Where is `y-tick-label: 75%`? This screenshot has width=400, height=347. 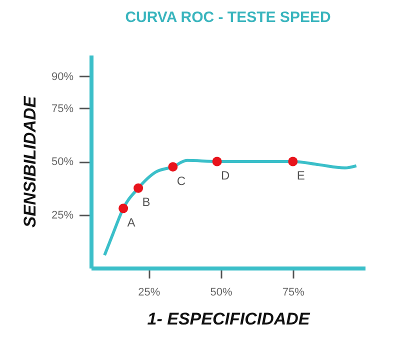 y-tick-label: 75% is located at coordinates (62, 108).